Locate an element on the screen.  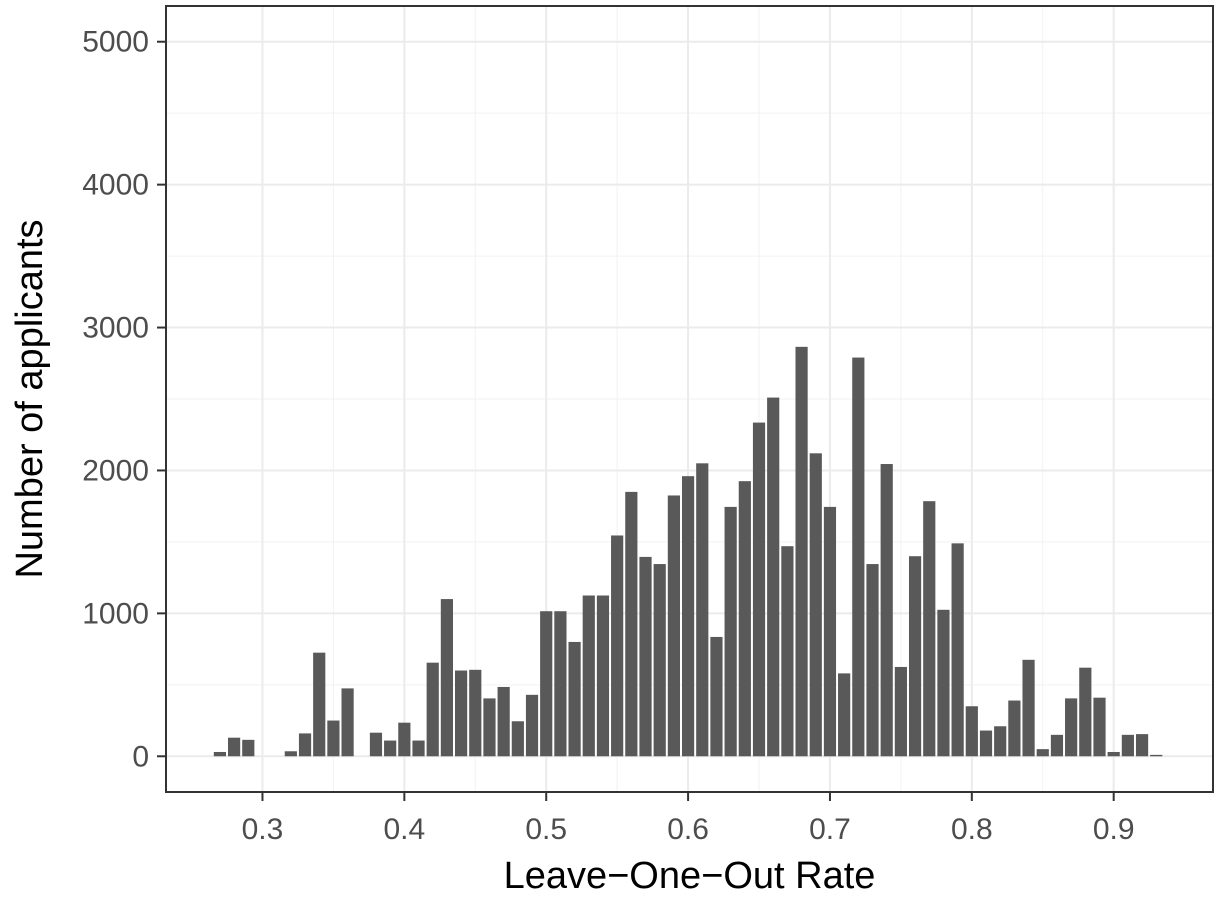
x-axis: 0.3 0.4 0.5 0.6 0.7 0.8 0.9 is located at coordinates (688, 819).